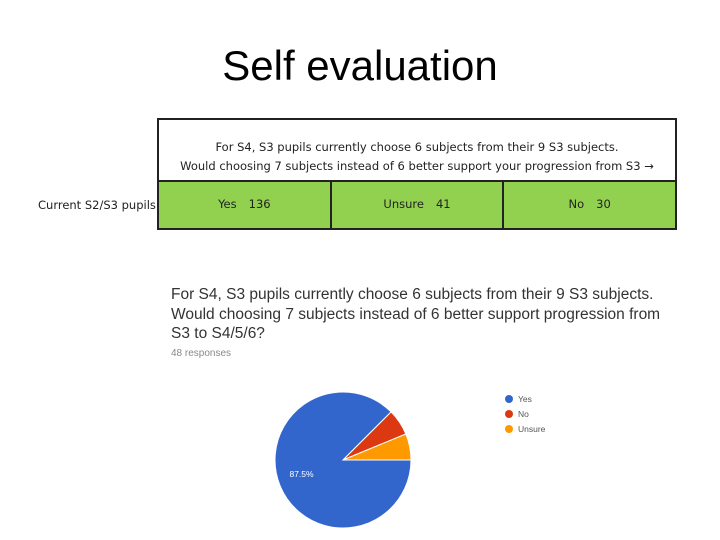 Image resolution: width=720 pixels, height=540 pixels. I want to click on answer-cell-yes: Yes 136, so click(245, 205).